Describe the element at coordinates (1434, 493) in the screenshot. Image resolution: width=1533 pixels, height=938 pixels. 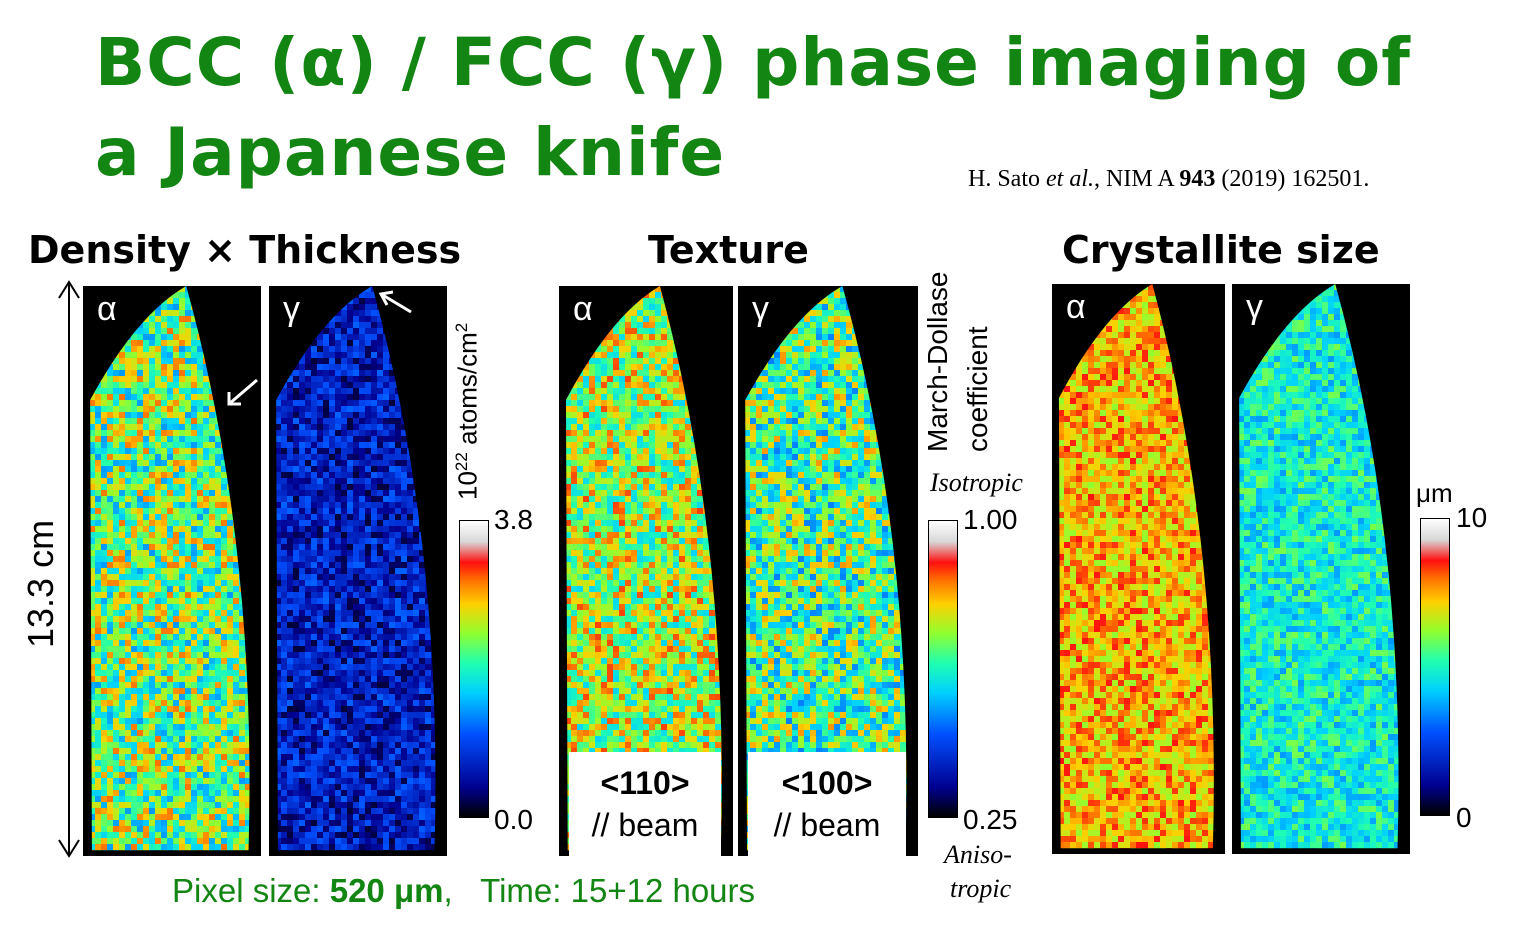
I see `crystallite-colorbar-unit: μm` at that location.